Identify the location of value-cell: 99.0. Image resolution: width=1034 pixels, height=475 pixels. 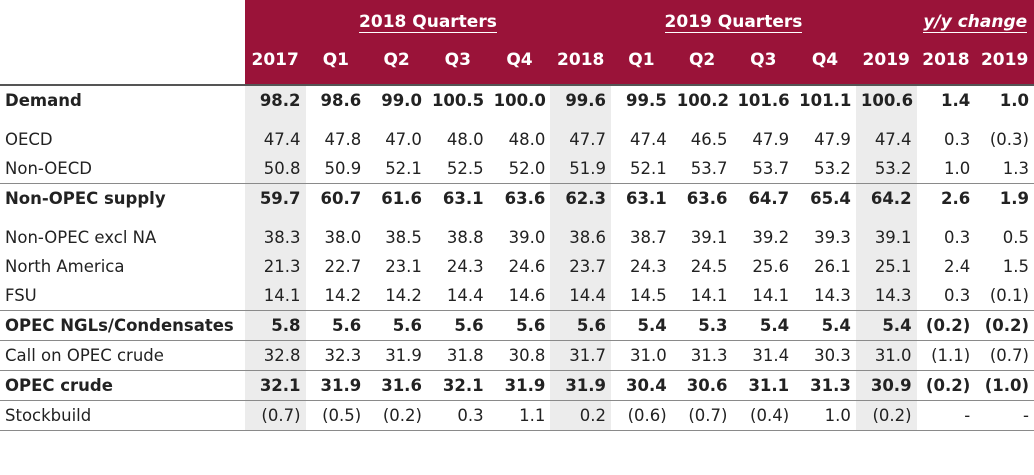
(396, 99).